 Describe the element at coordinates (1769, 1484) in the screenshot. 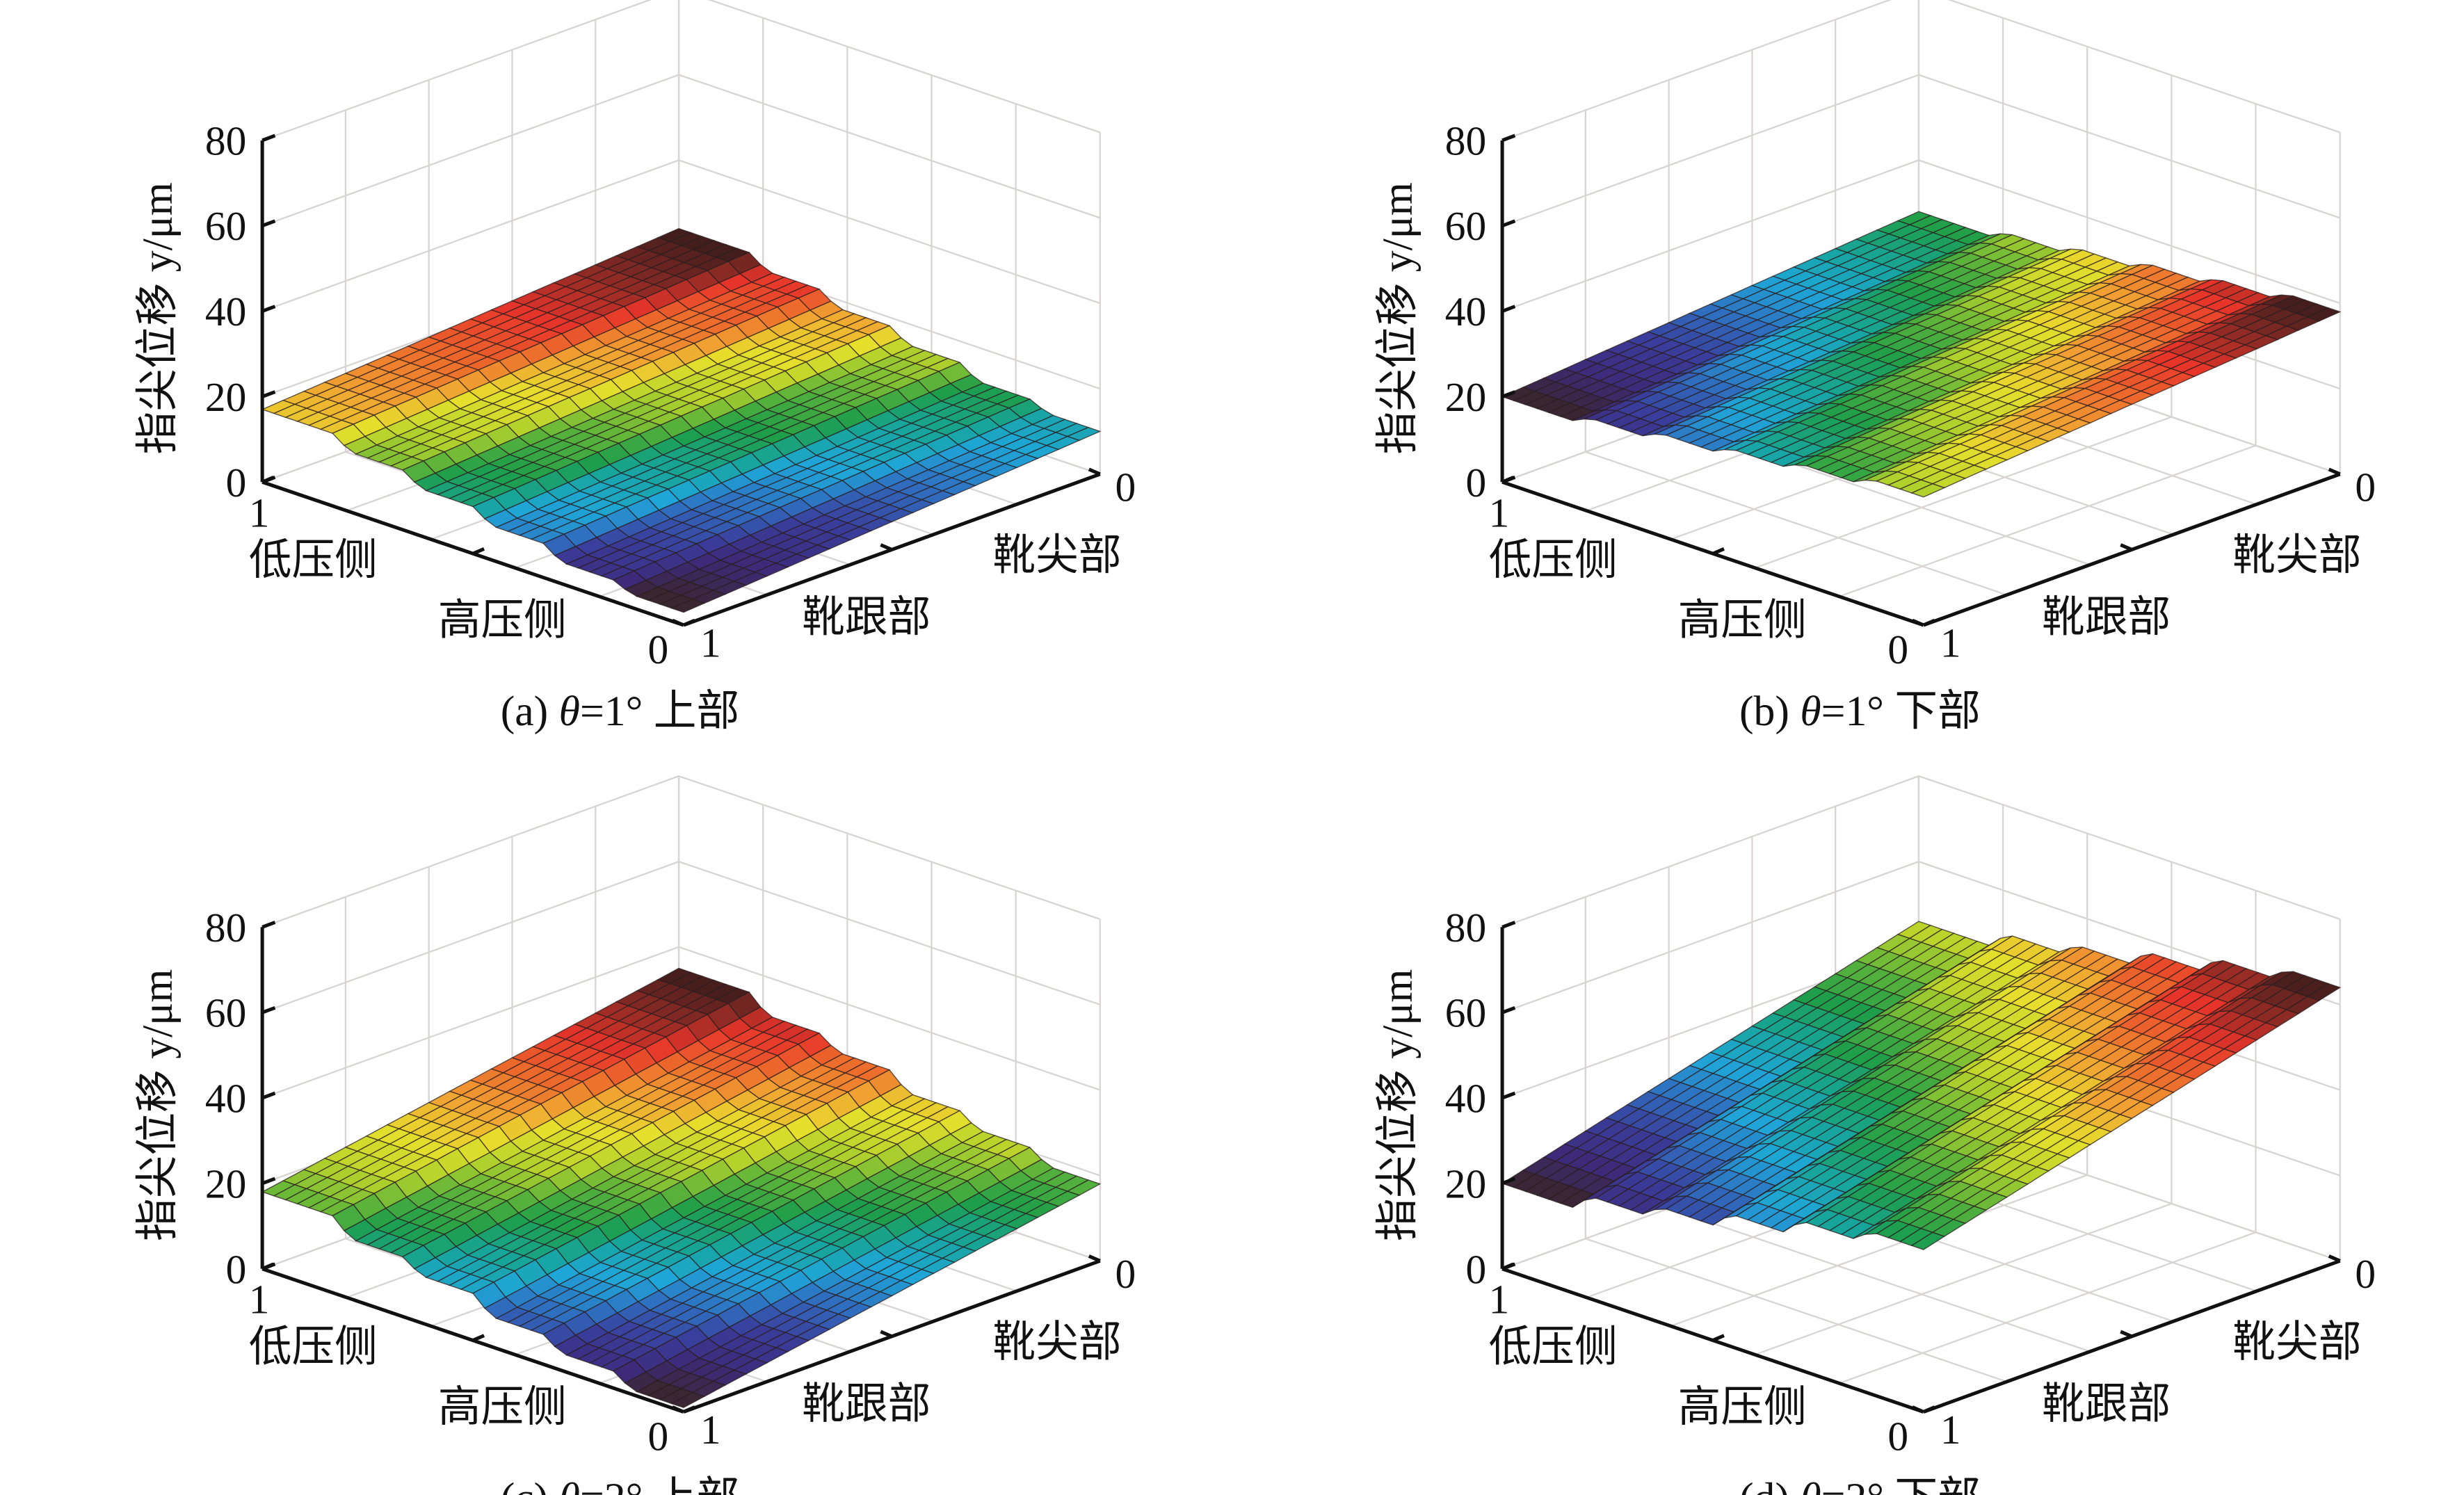

I see `caption-prefix: (d)` at that location.